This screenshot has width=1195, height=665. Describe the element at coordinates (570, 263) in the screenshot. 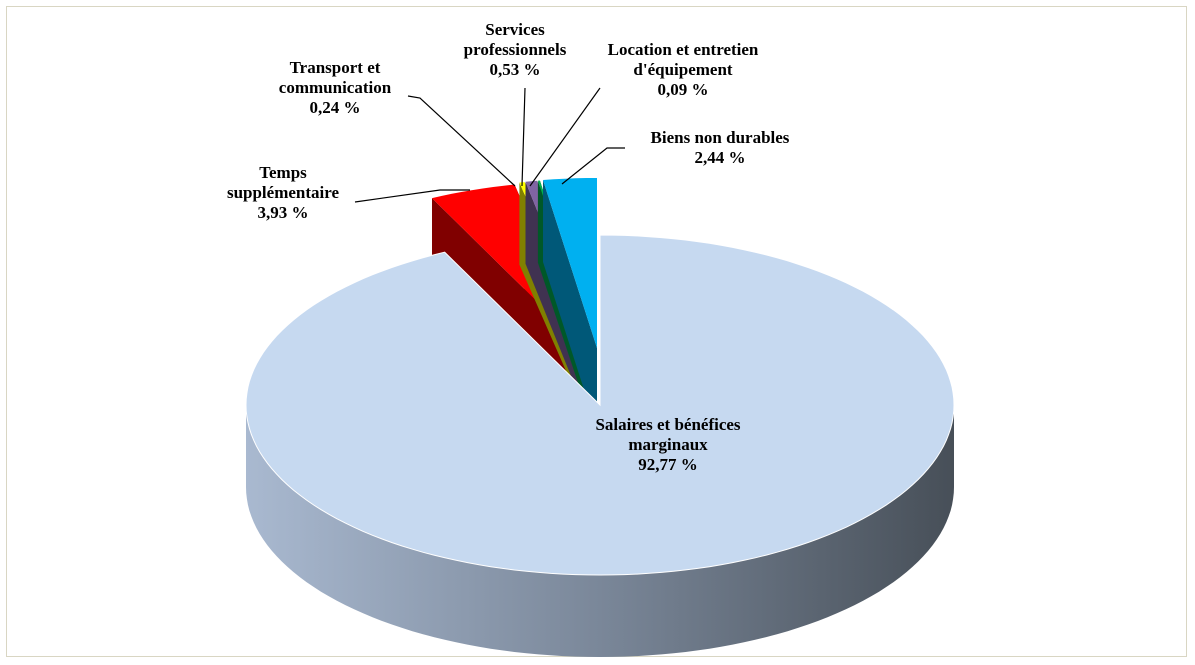

I see `slice` at that location.